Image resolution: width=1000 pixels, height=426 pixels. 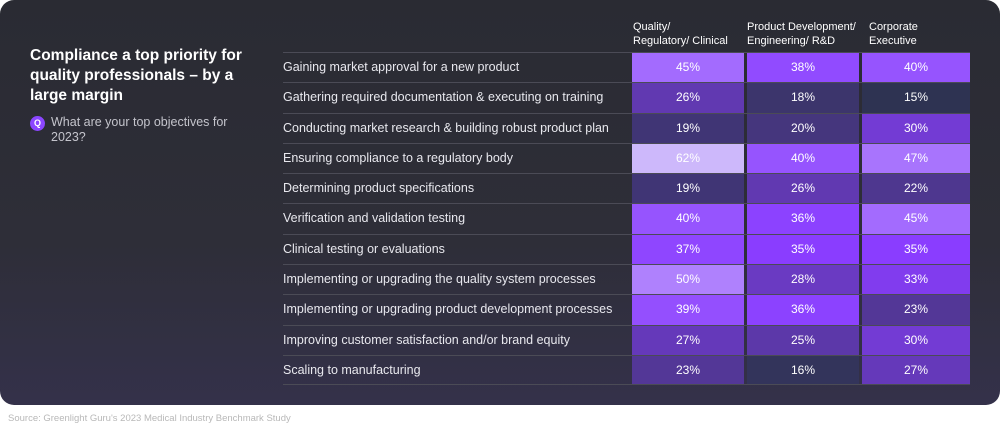 I want to click on column-header-line: Quality/, so click(x=652, y=27).